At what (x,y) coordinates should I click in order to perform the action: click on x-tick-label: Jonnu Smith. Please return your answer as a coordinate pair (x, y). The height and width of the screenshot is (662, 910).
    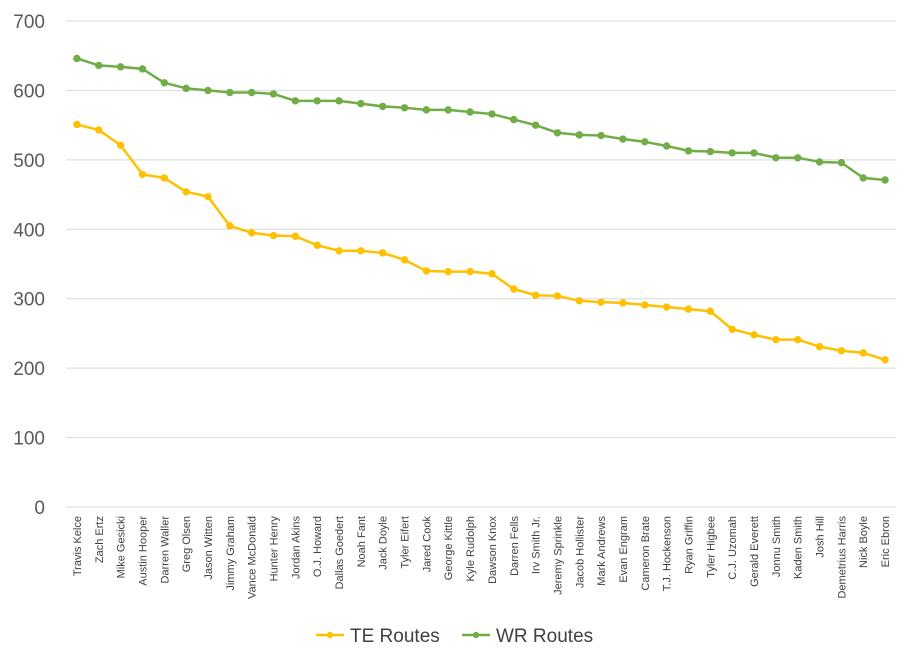
    Looking at the image, I should click on (777, 546).